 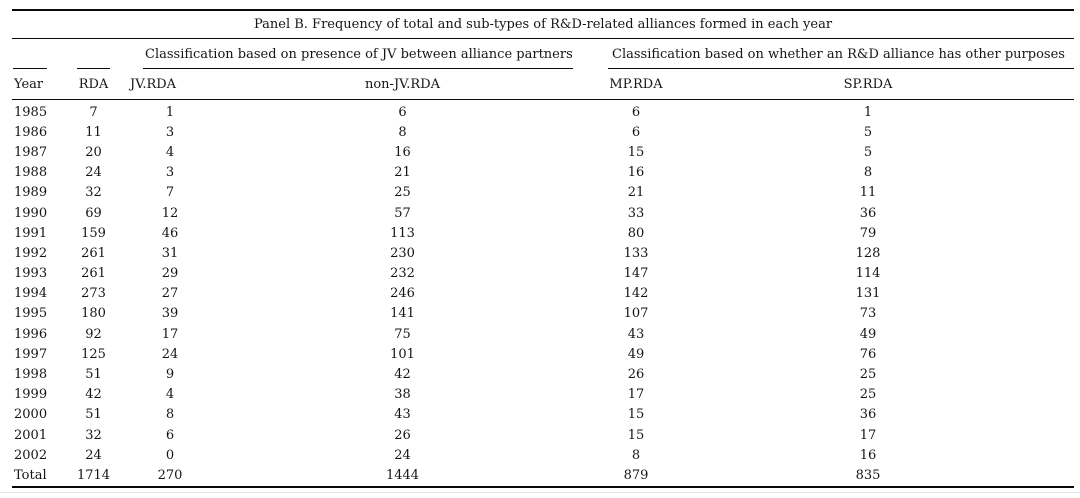 I want to click on cell-jv-rda: 6, so click(x=170, y=435).